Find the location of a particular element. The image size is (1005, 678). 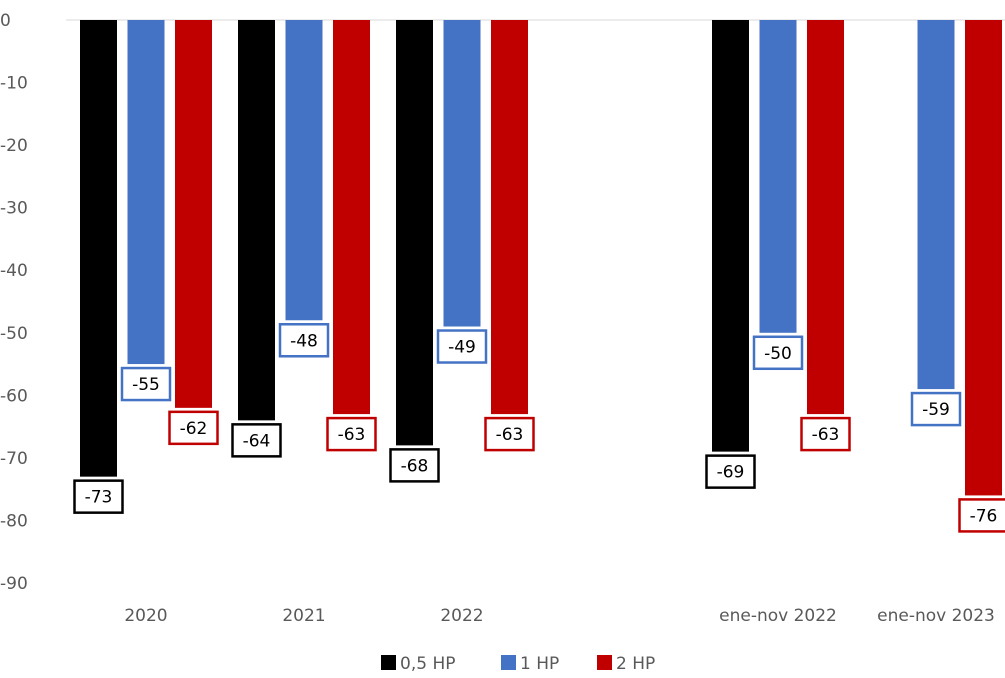

data-label: -68 is located at coordinates (415, 466).